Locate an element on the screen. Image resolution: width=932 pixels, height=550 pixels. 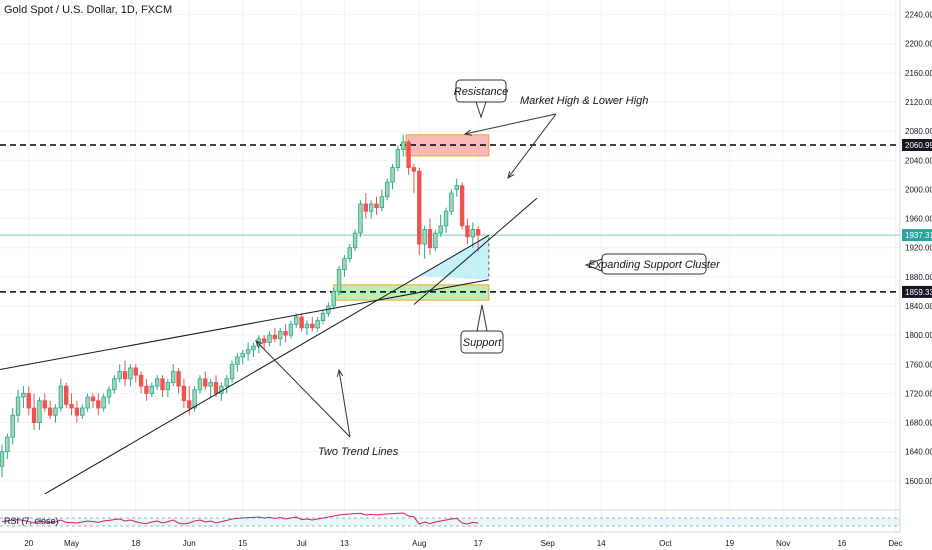
y-tick-label: 1840.00 is located at coordinates (918, 306).